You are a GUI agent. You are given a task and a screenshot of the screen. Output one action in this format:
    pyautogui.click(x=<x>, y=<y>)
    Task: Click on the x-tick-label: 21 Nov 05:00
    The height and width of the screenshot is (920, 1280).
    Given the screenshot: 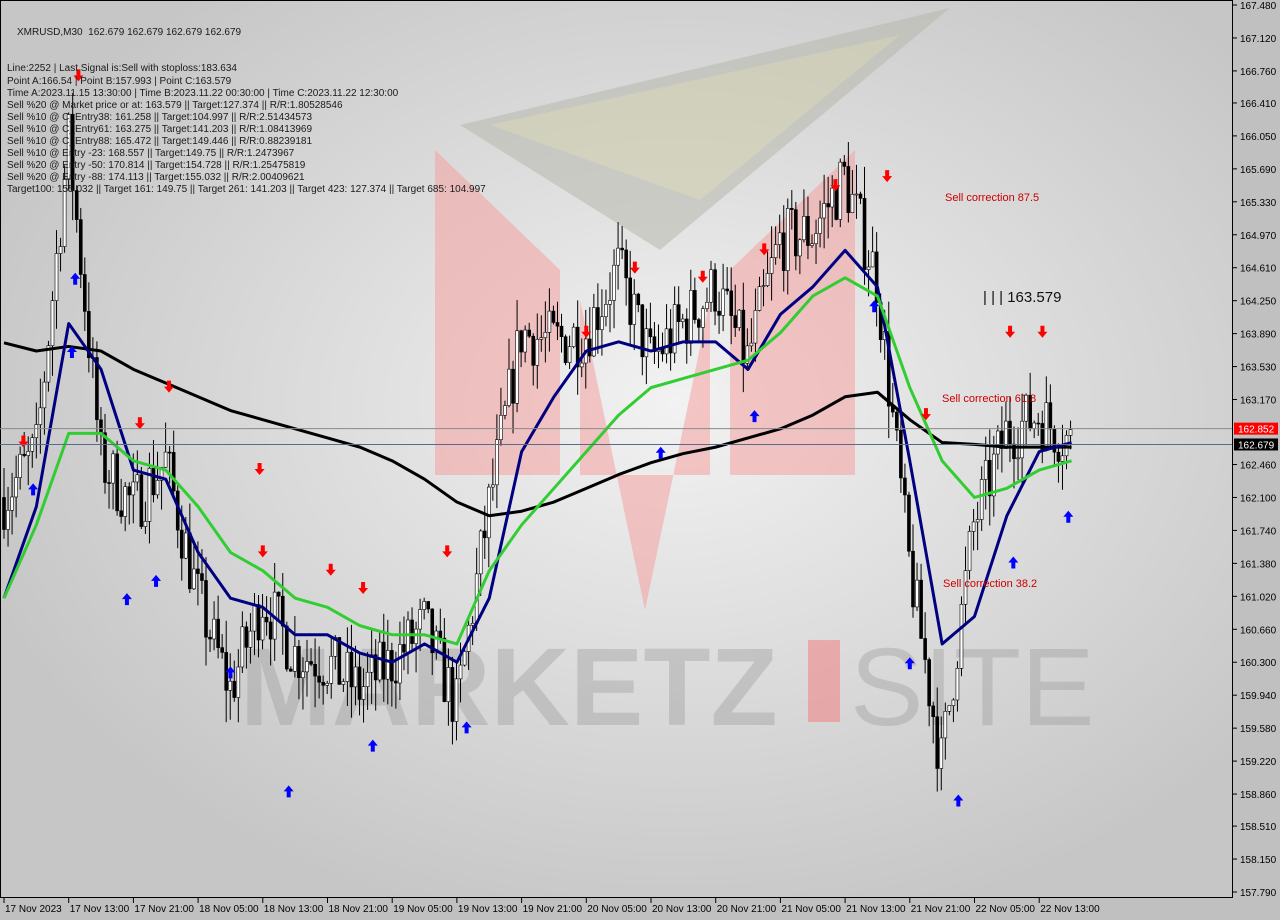 What is the action you would take?
    pyautogui.click(x=811, y=909)
    